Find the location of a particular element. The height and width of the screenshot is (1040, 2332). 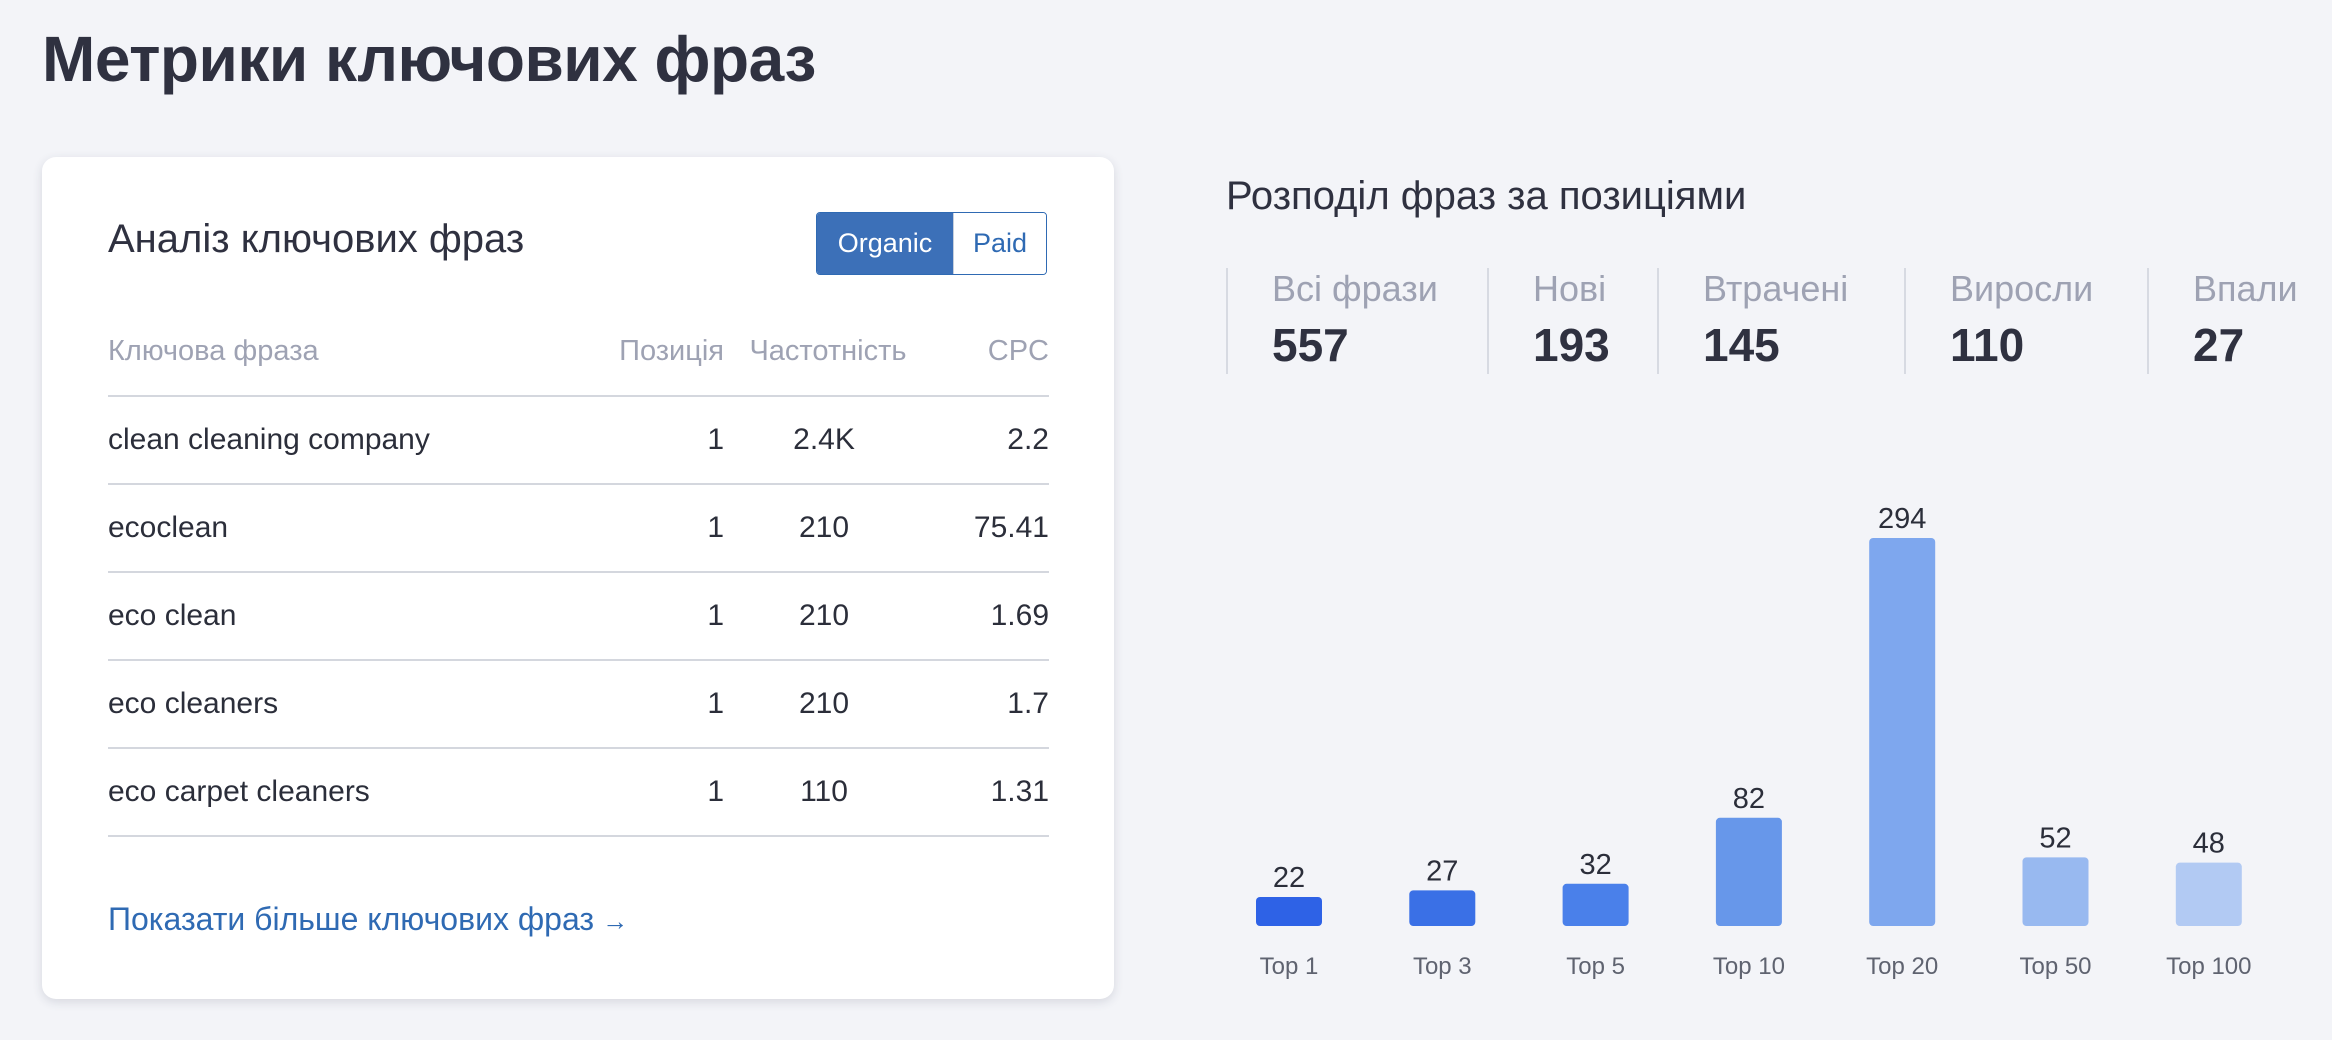

cell-phrase: clean cleaning company is located at coordinates (269, 439).